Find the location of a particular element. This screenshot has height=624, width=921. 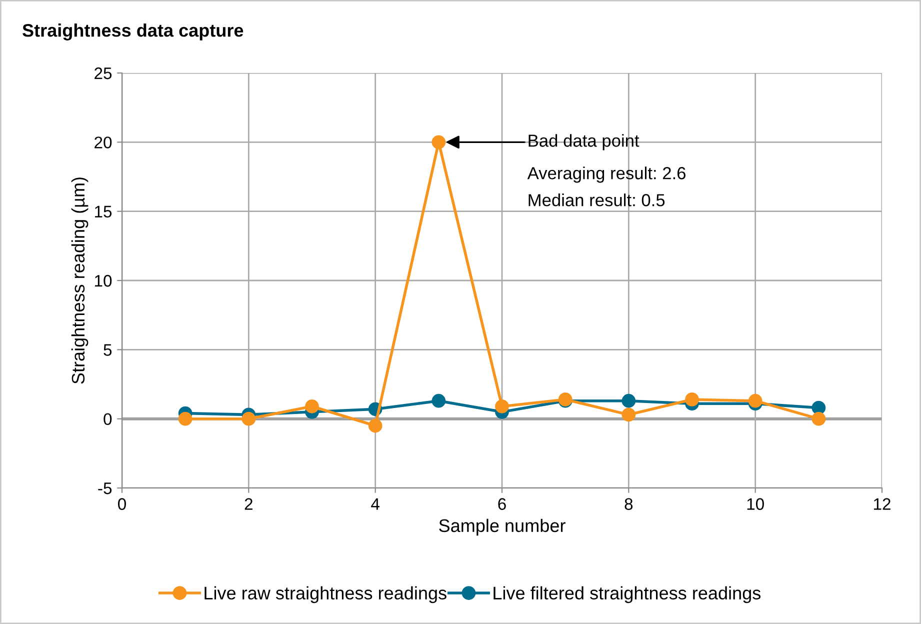

x-axis-title: Sample number is located at coordinates (502, 527).